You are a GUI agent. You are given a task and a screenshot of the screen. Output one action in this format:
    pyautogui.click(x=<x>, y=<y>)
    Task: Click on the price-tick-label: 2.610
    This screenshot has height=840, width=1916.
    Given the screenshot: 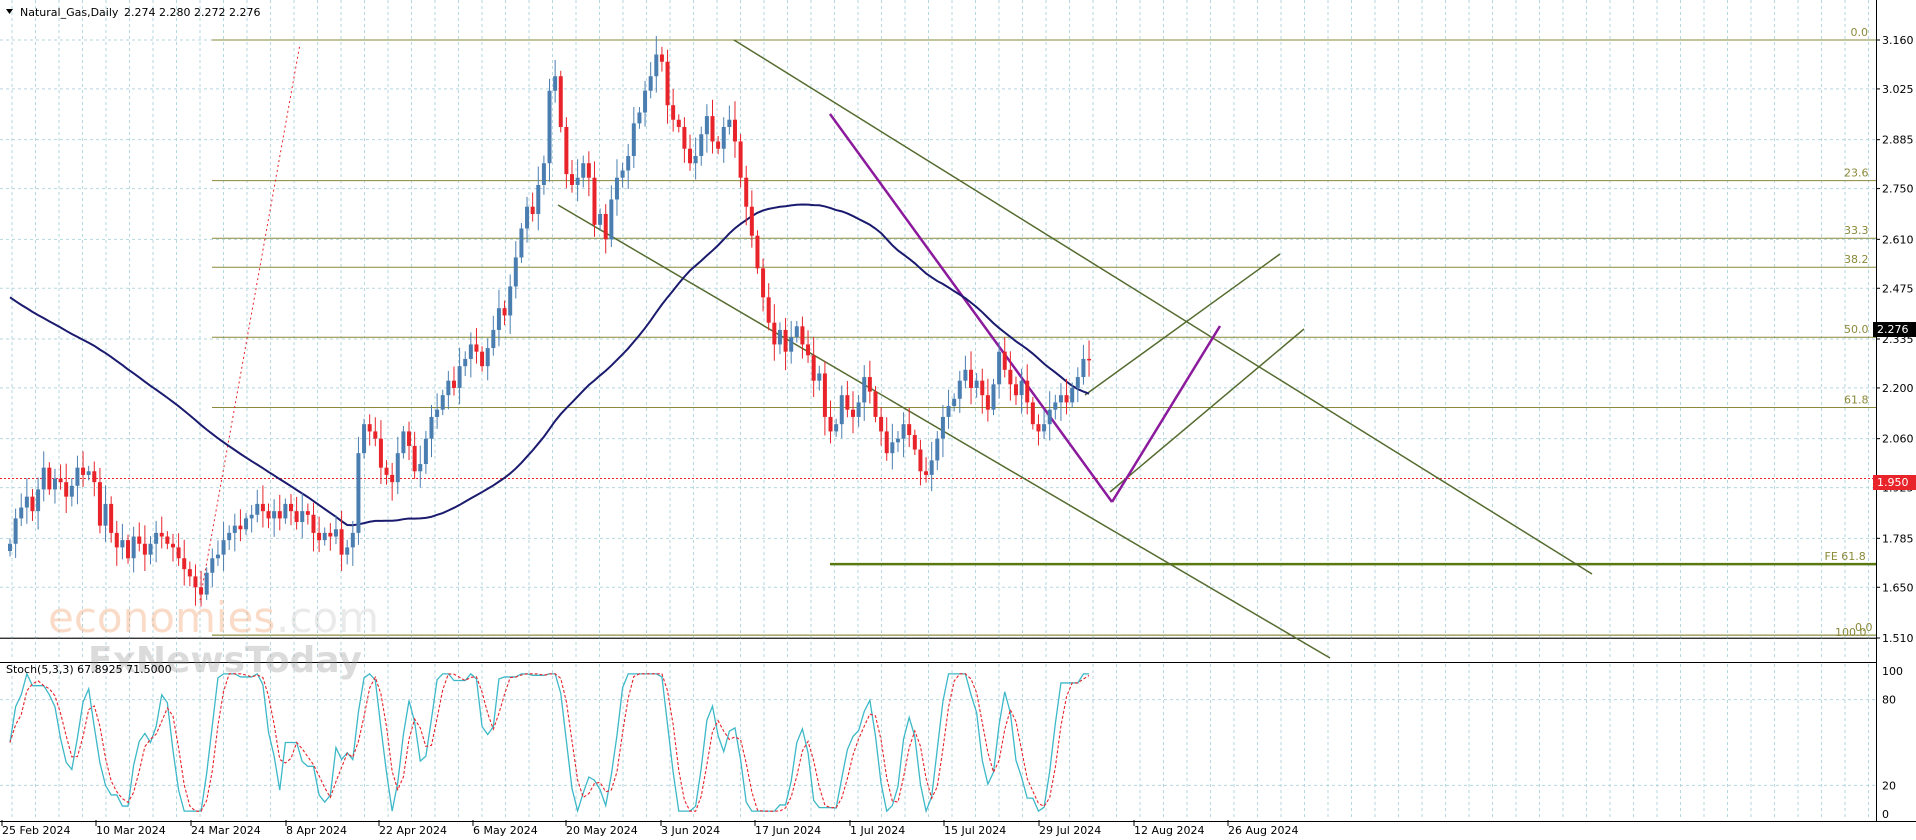 What is the action you would take?
    pyautogui.click(x=1898, y=239)
    